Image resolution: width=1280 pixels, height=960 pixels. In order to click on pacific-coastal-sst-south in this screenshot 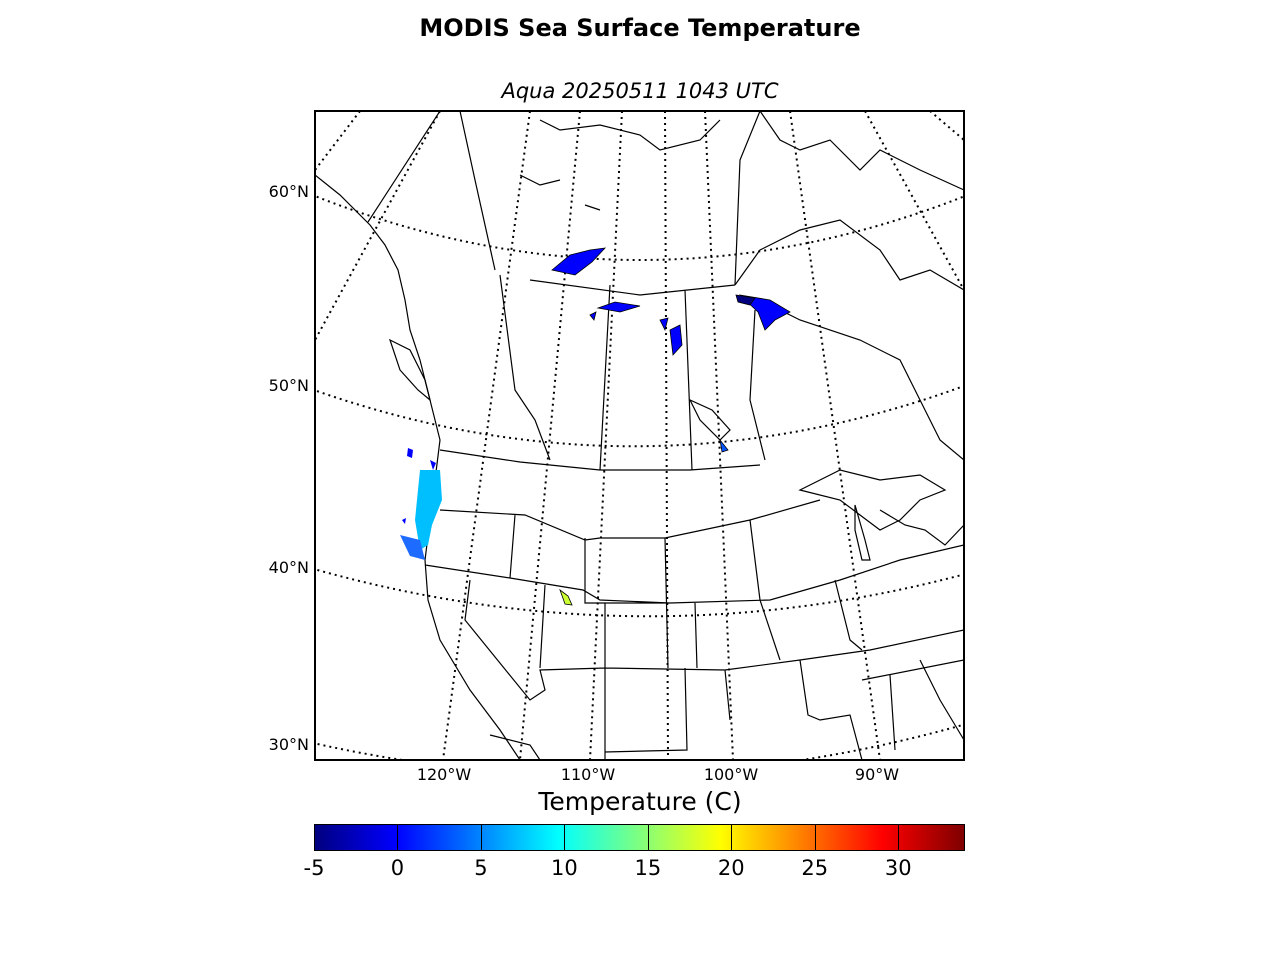, I will do `click(412, 547)`.